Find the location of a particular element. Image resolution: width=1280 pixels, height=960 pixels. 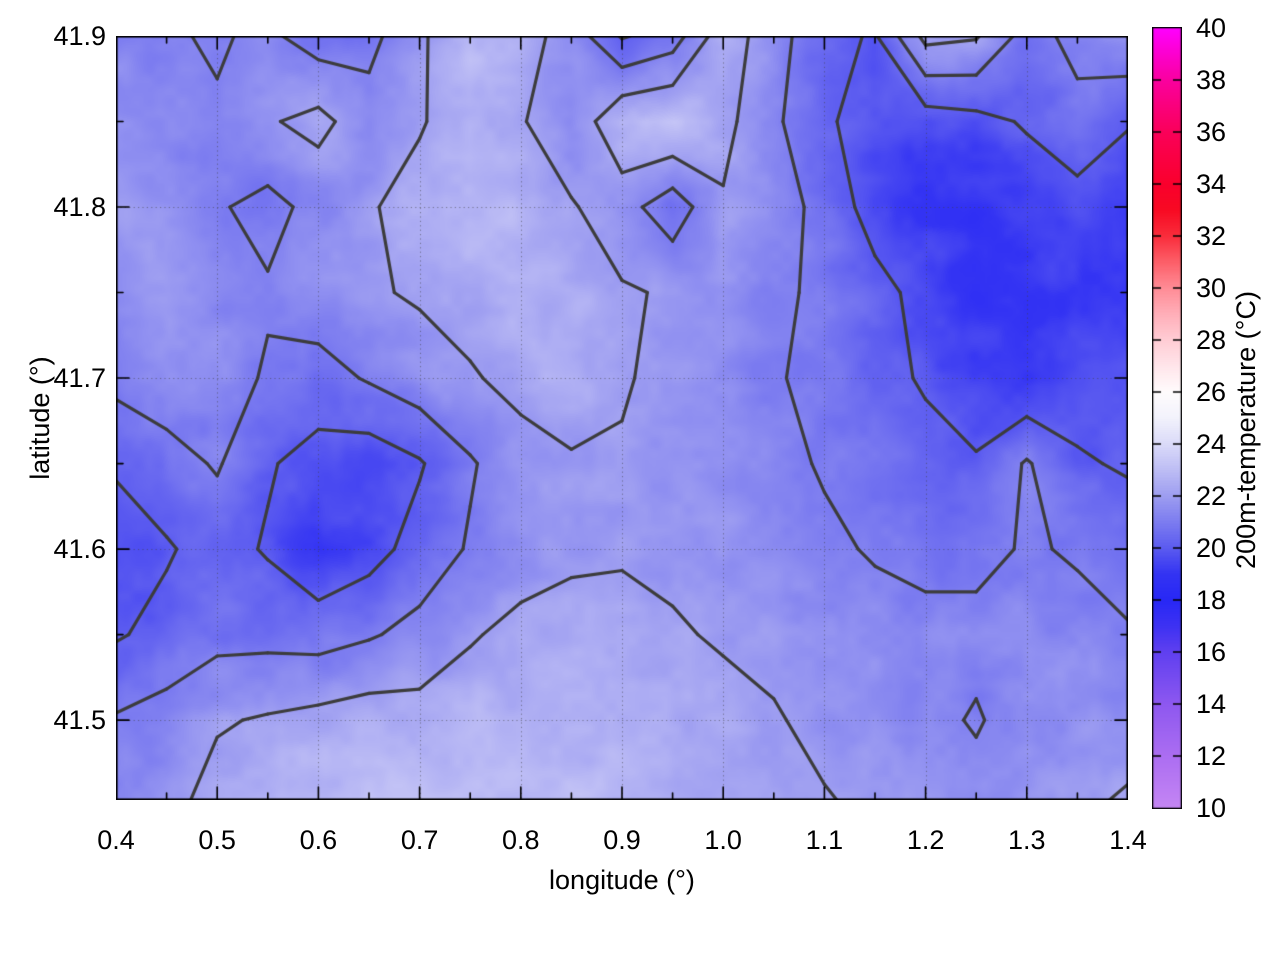

x-tick-label: 0.4 is located at coordinates (116, 840).